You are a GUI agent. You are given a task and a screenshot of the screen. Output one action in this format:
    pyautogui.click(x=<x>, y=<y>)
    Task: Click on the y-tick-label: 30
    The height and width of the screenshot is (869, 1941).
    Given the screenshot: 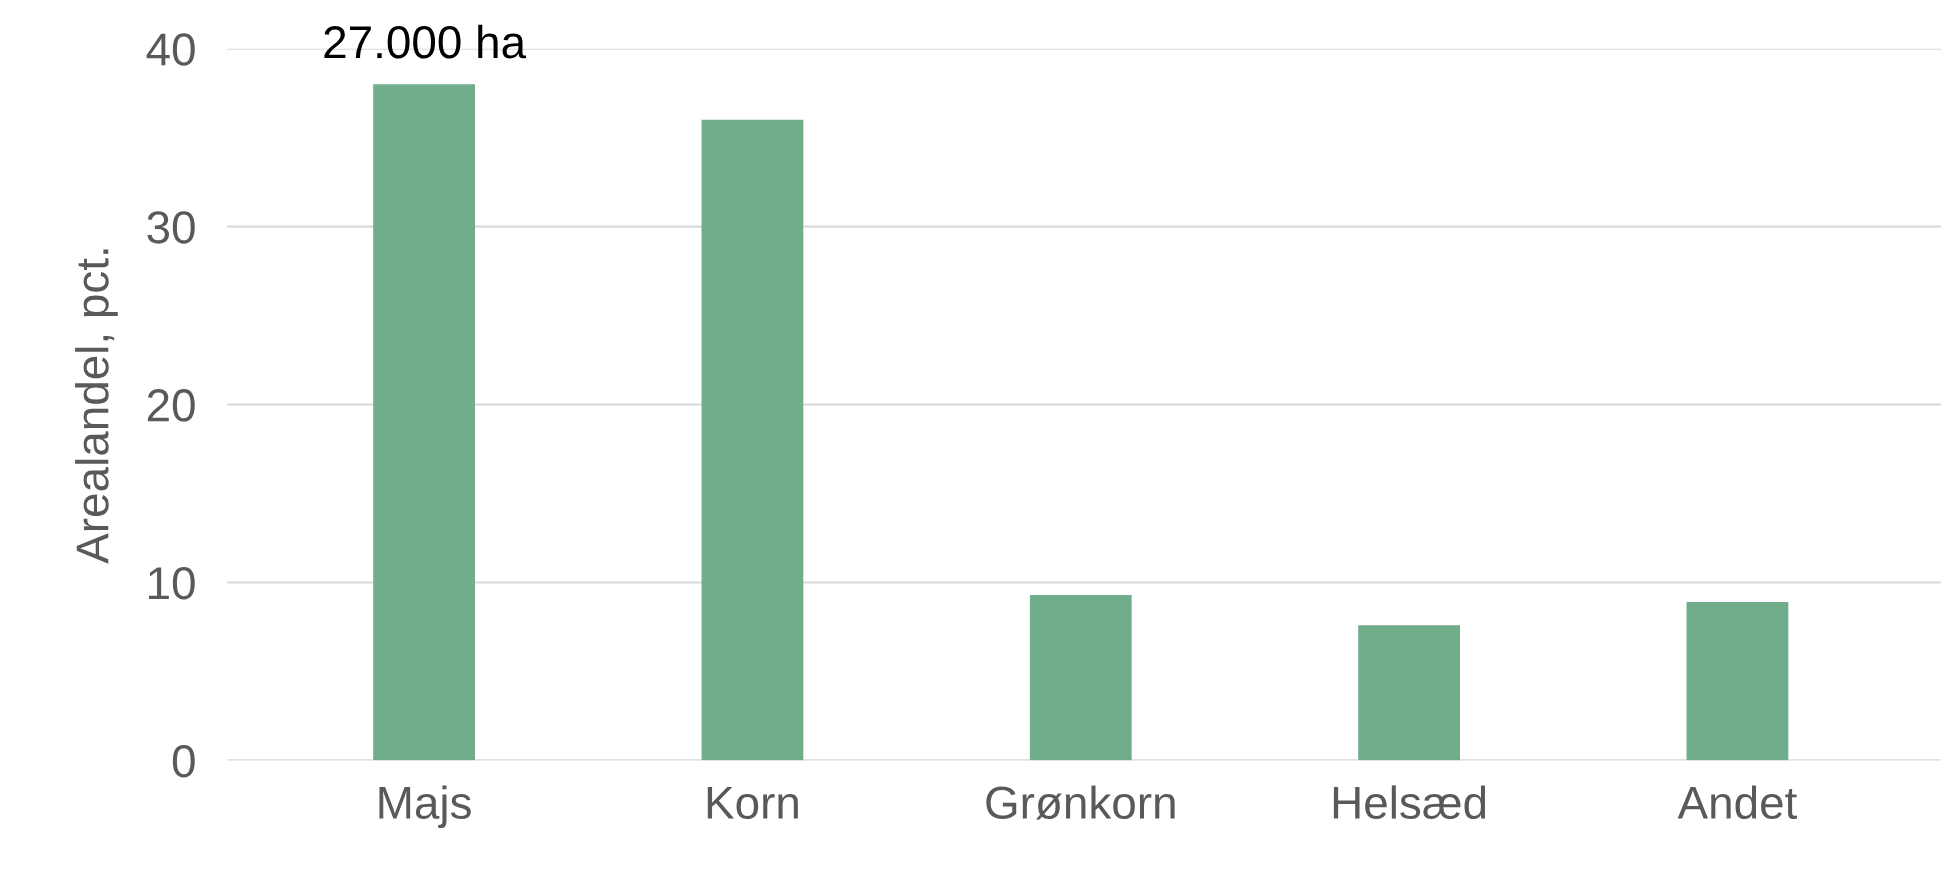 What is the action you would take?
    pyautogui.click(x=171, y=227)
    